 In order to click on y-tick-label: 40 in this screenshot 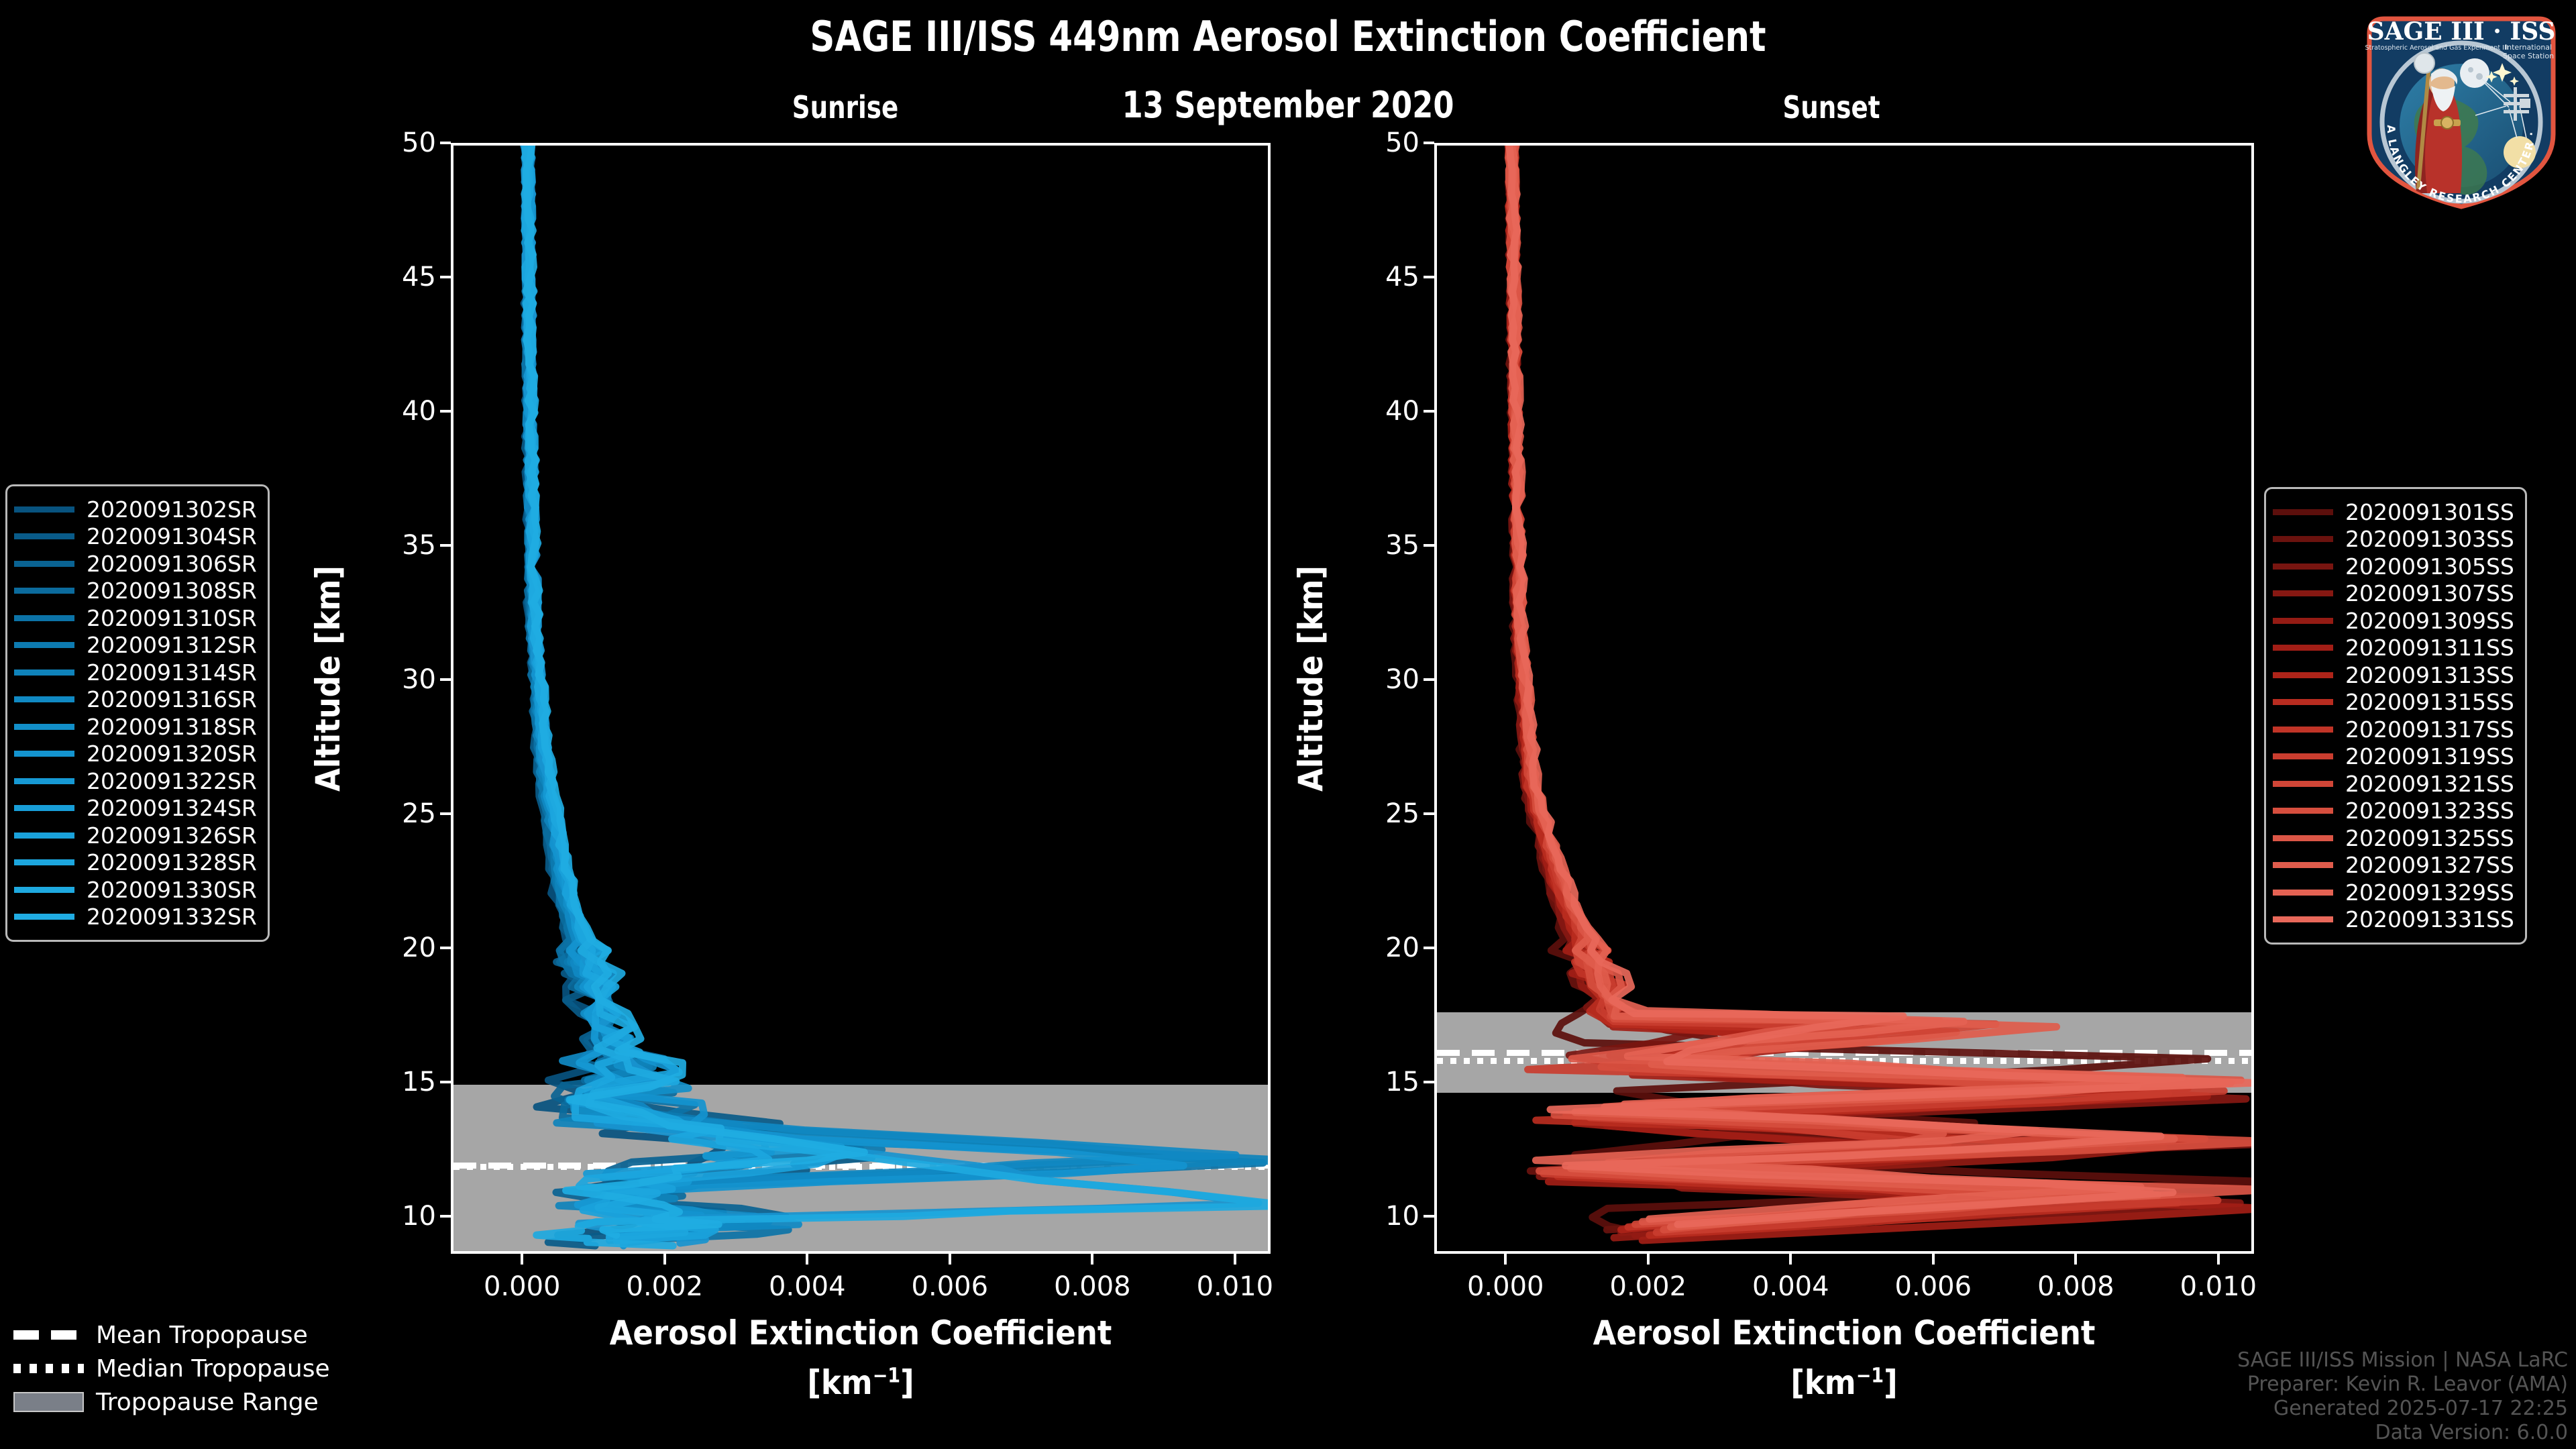, I will do `click(1402, 411)`.